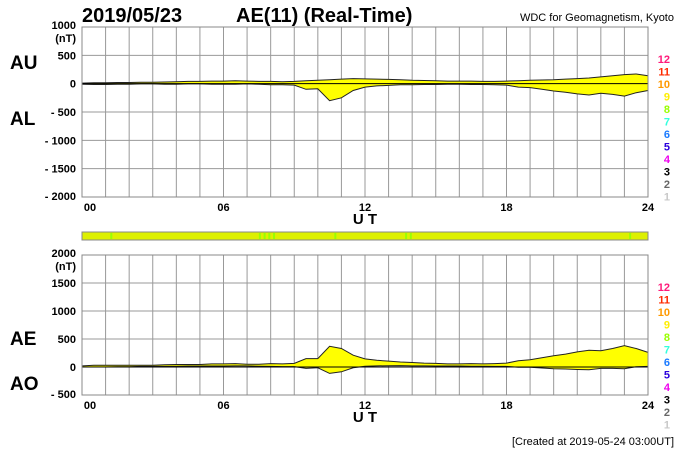  What do you see at coordinates (24, 384) in the screenshot?
I see `ao-label: AO` at bounding box center [24, 384].